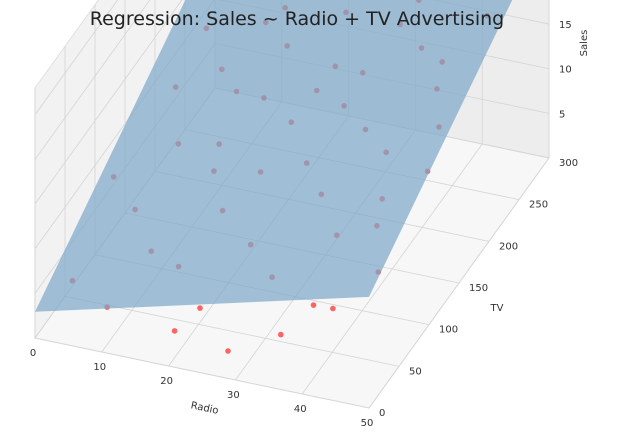 The image size is (634, 447). What do you see at coordinates (448, 330) in the screenshot?
I see `y-tick-label: 100` at bounding box center [448, 330].